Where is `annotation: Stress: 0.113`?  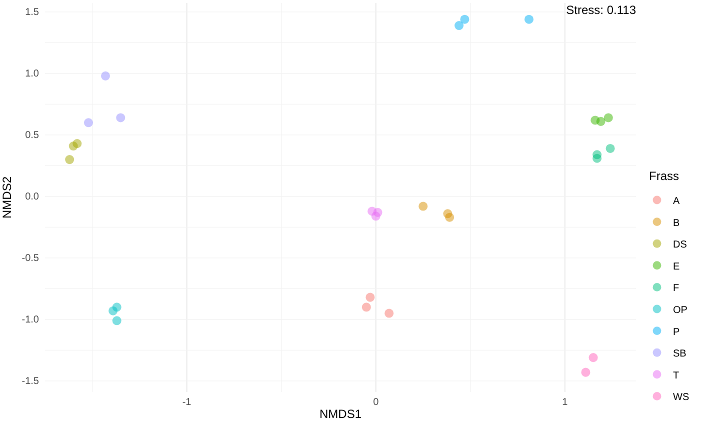 annotation: Stress: 0.113 is located at coordinates (601, 10).